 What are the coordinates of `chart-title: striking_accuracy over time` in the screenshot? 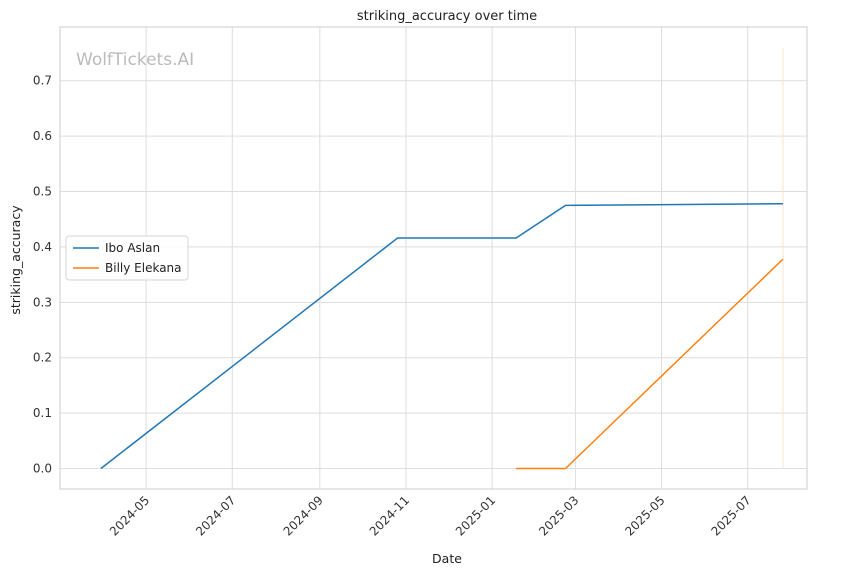 It's located at (447, 16).